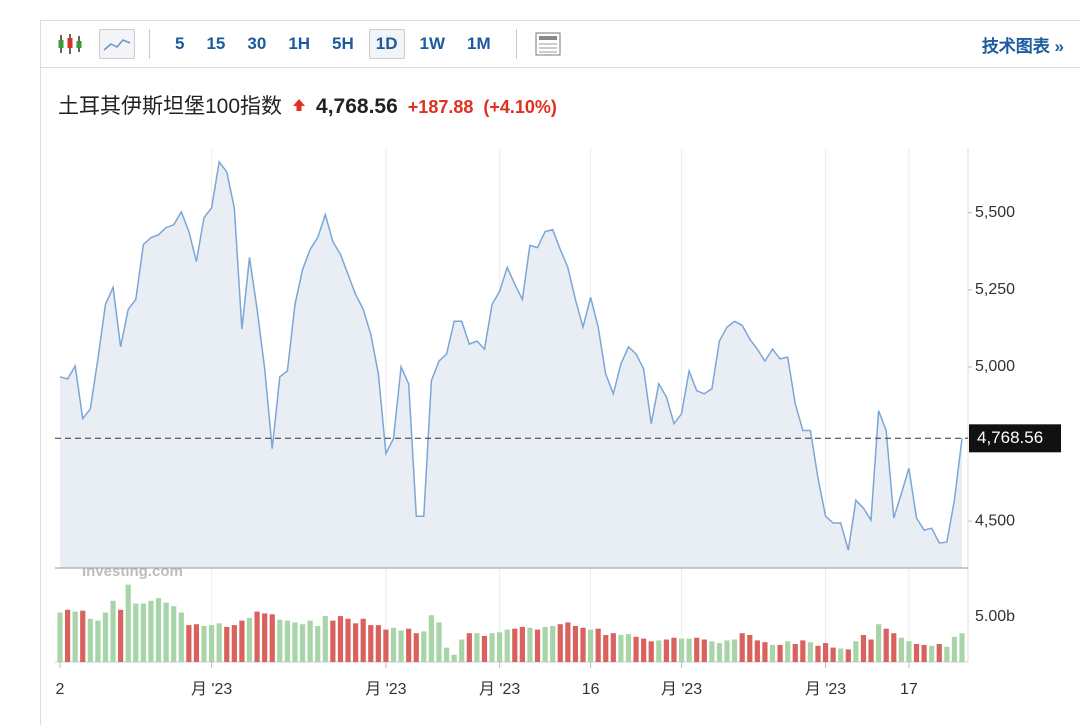 The image size is (1080, 725). I want to click on interval-button: 5, so click(180, 43).